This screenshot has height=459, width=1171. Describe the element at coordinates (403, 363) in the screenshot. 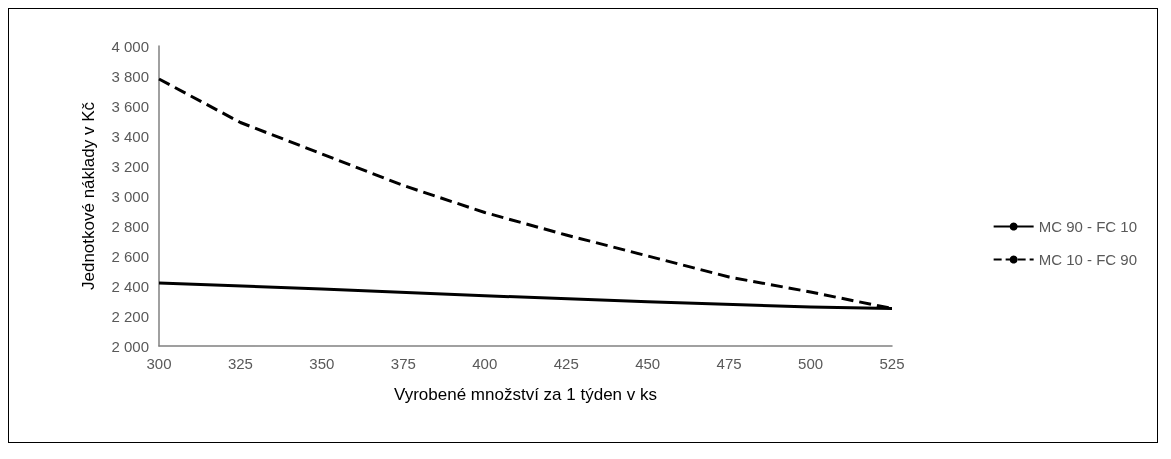

I see `x-tick-label: 375` at that location.